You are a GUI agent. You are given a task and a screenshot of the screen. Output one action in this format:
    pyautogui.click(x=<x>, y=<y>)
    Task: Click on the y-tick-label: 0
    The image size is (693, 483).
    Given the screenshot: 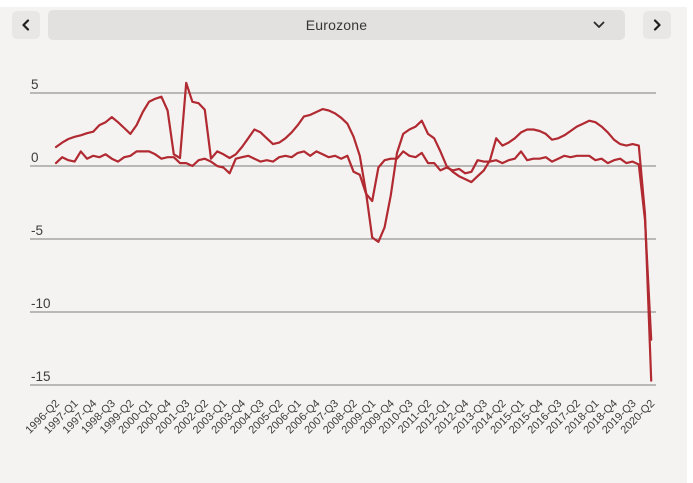 What is the action you would take?
    pyautogui.click(x=35, y=157)
    